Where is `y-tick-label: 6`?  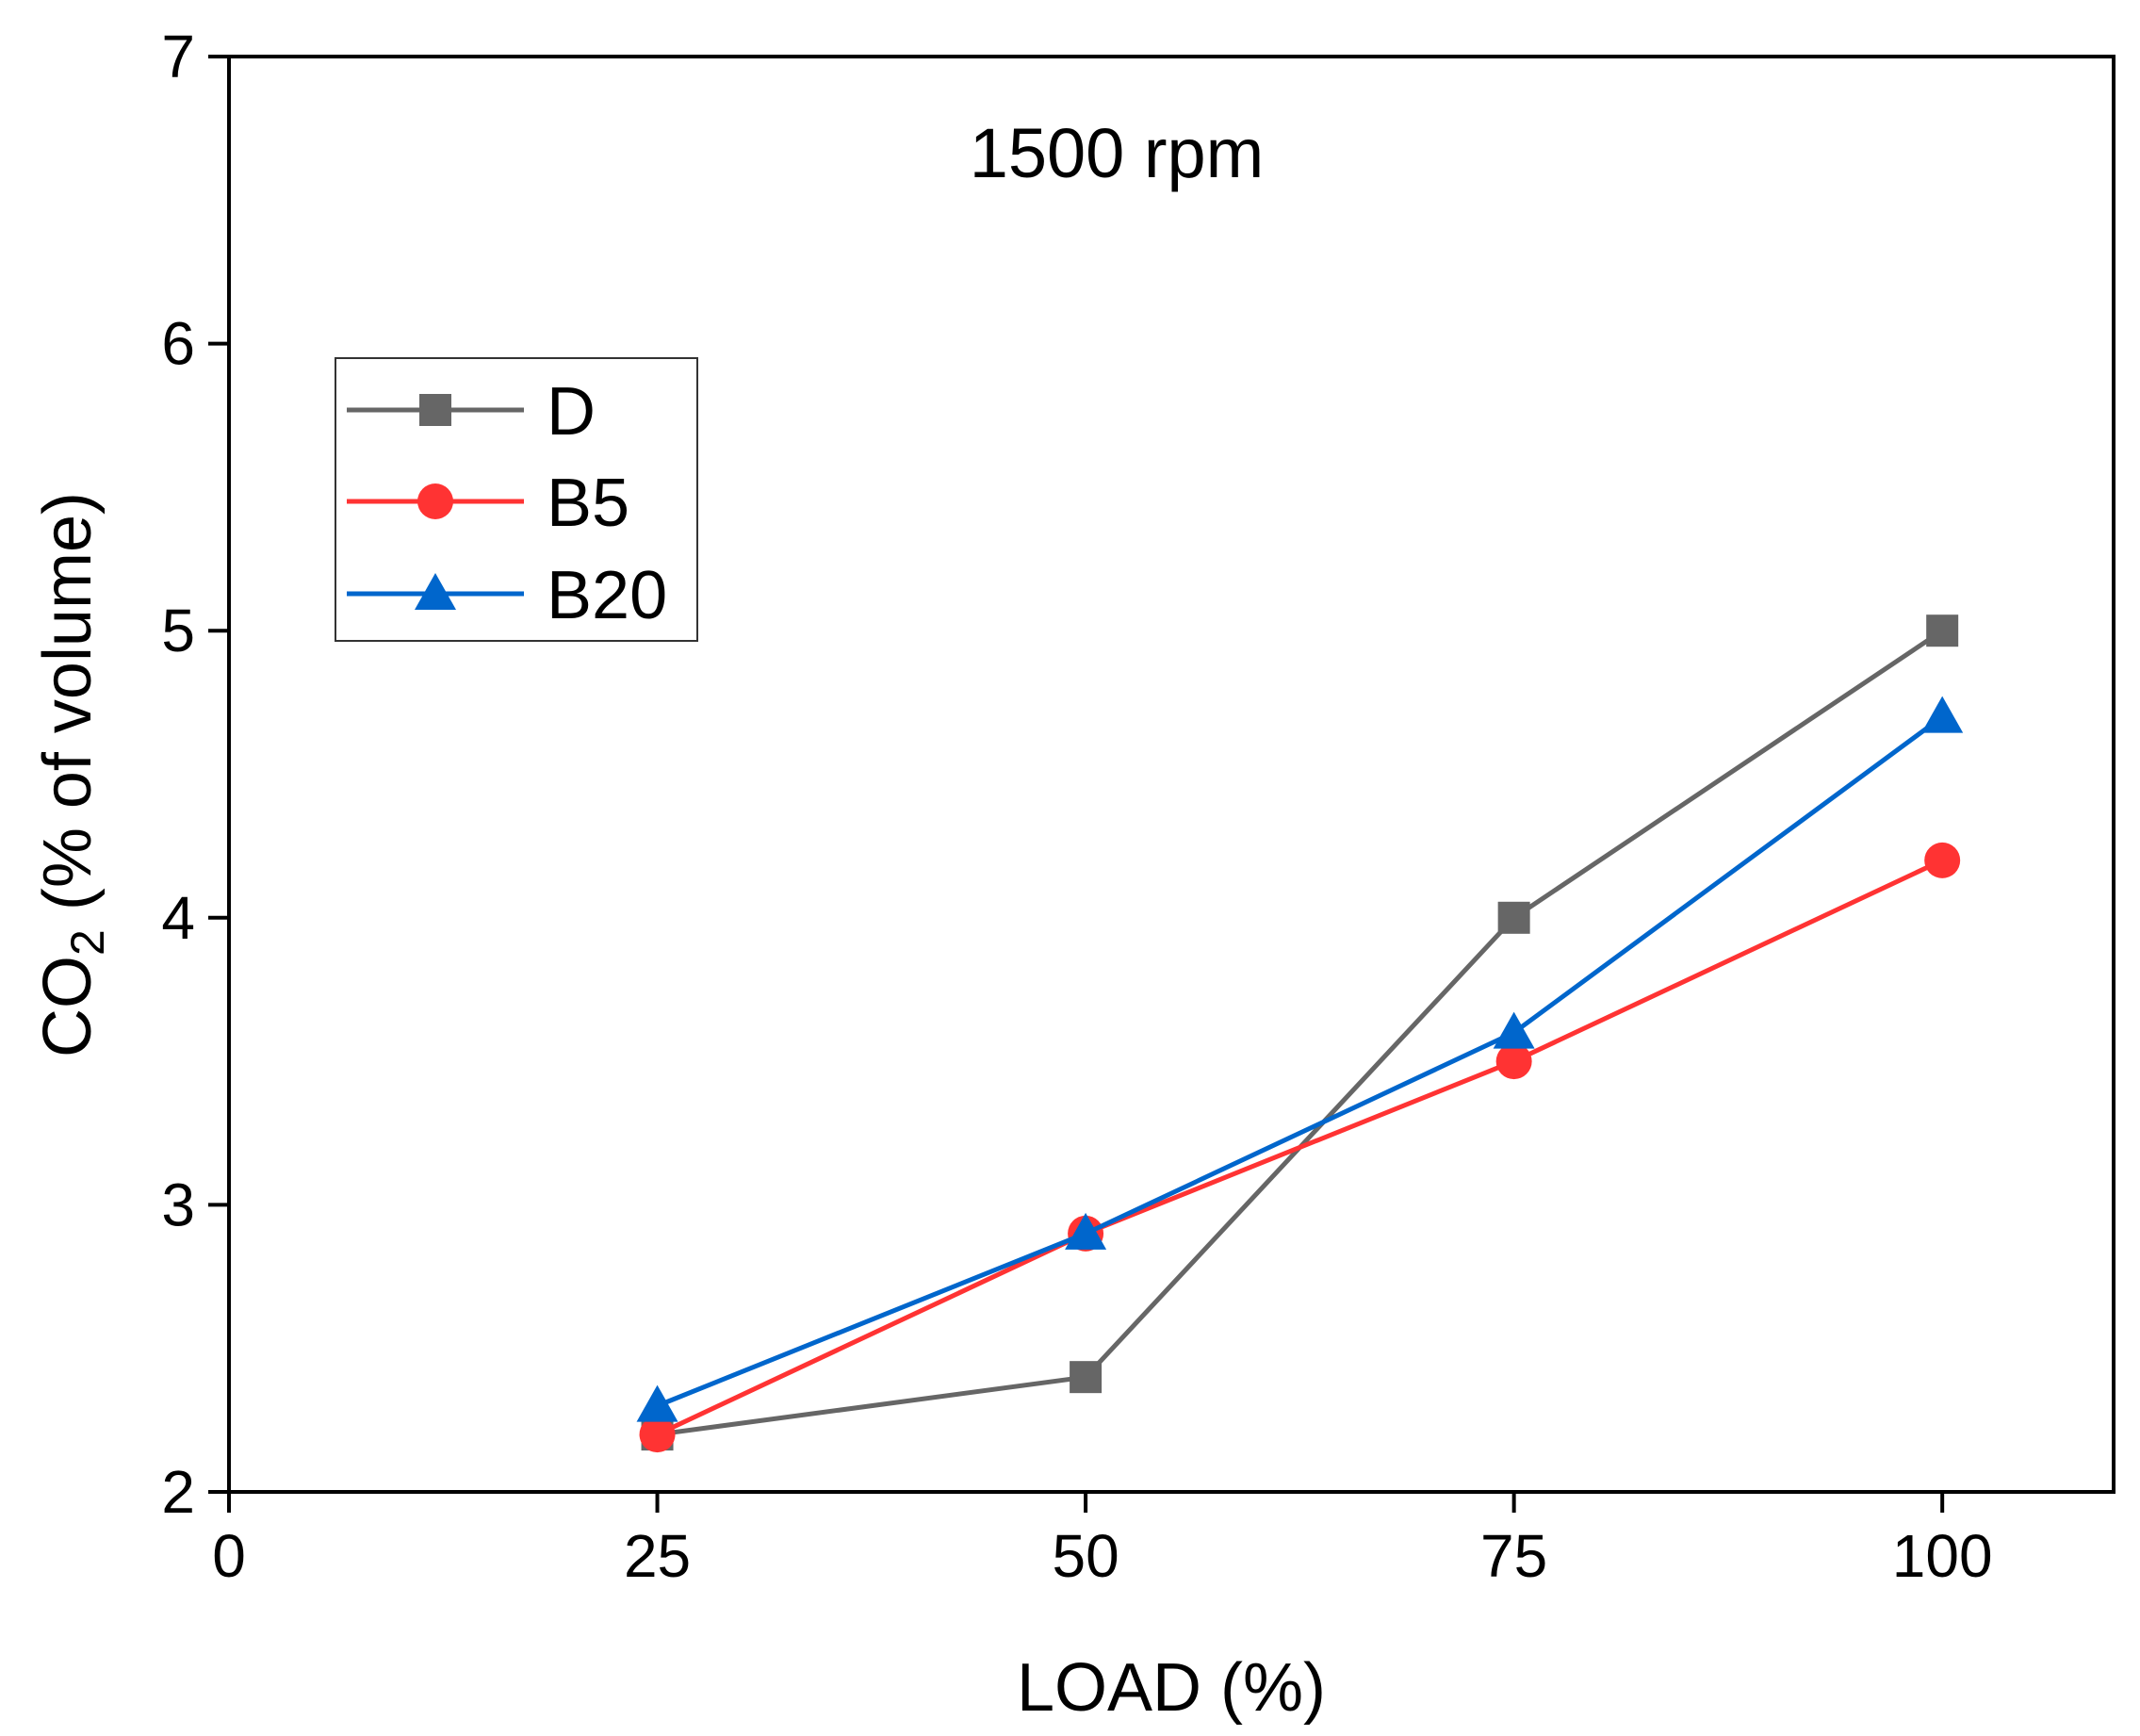 y-tick-label: 6 is located at coordinates (178, 344).